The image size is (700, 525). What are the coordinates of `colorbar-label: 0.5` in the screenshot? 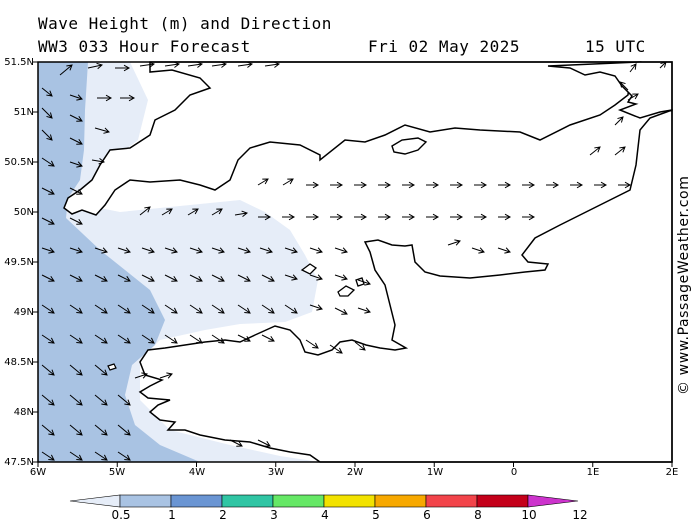 It's located at (121, 515).